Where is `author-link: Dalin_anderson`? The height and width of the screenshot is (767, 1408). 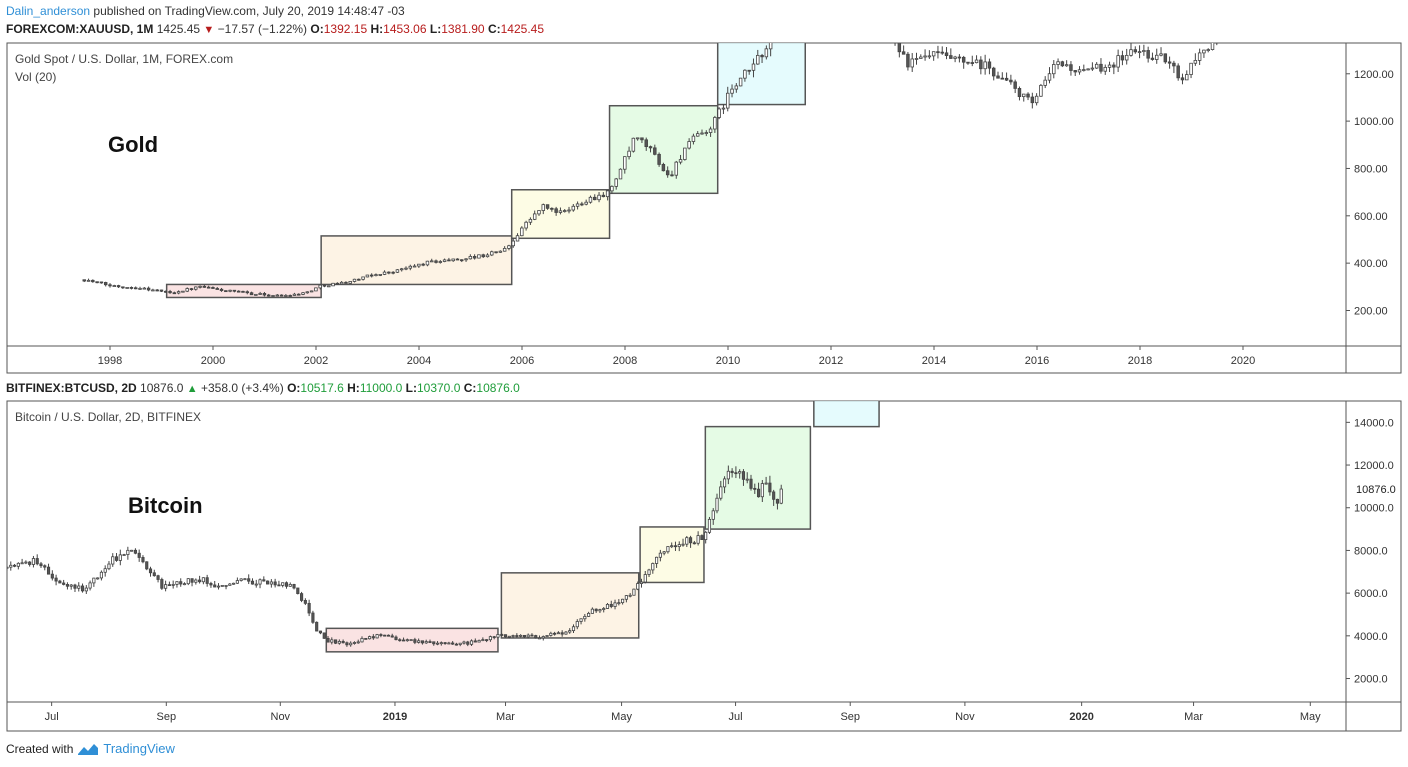 author-link: Dalin_anderson is located at coordinates (48, 11).